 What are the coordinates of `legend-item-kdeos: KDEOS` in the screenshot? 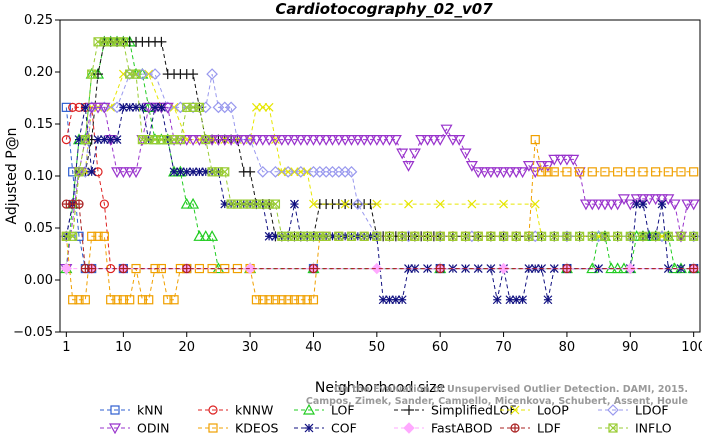 It's located at (238, 427).